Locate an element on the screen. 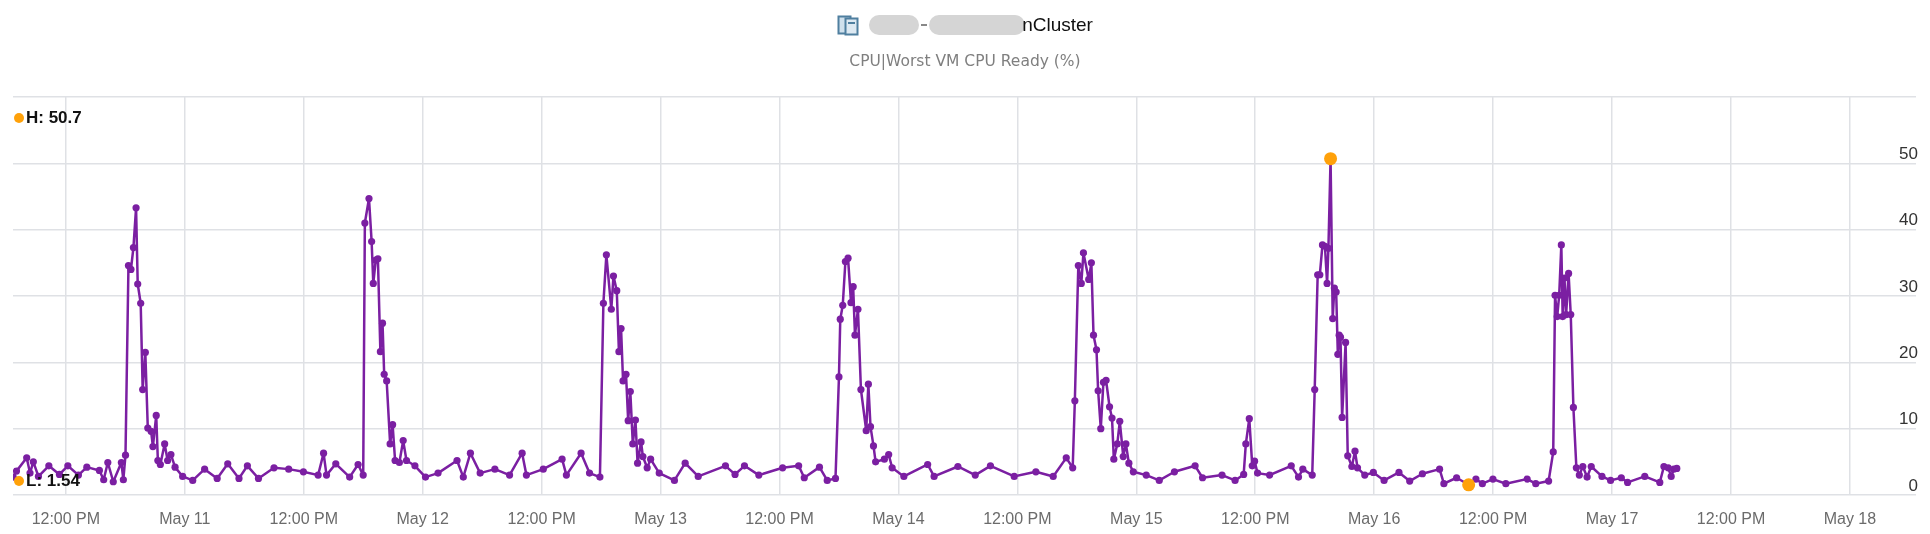 This screenshot has height=534, width=1930. y-tick-label: 20 is located at coordinates (1908, 353).